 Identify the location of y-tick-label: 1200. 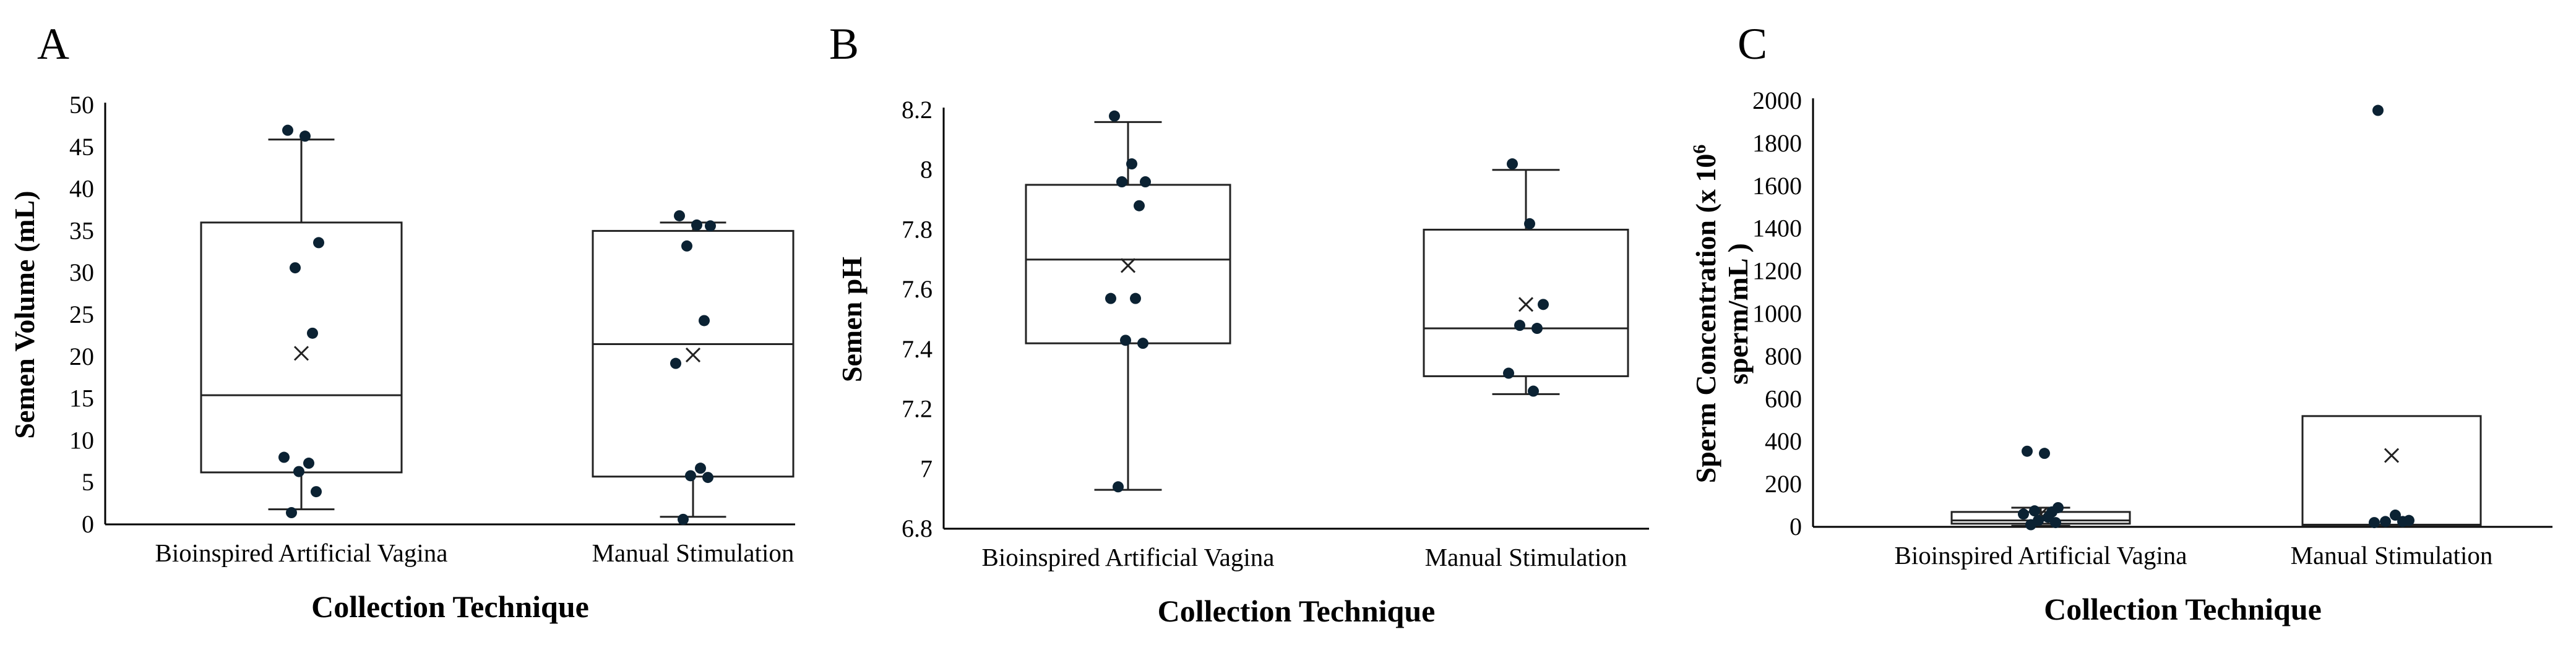
(1777, 271).